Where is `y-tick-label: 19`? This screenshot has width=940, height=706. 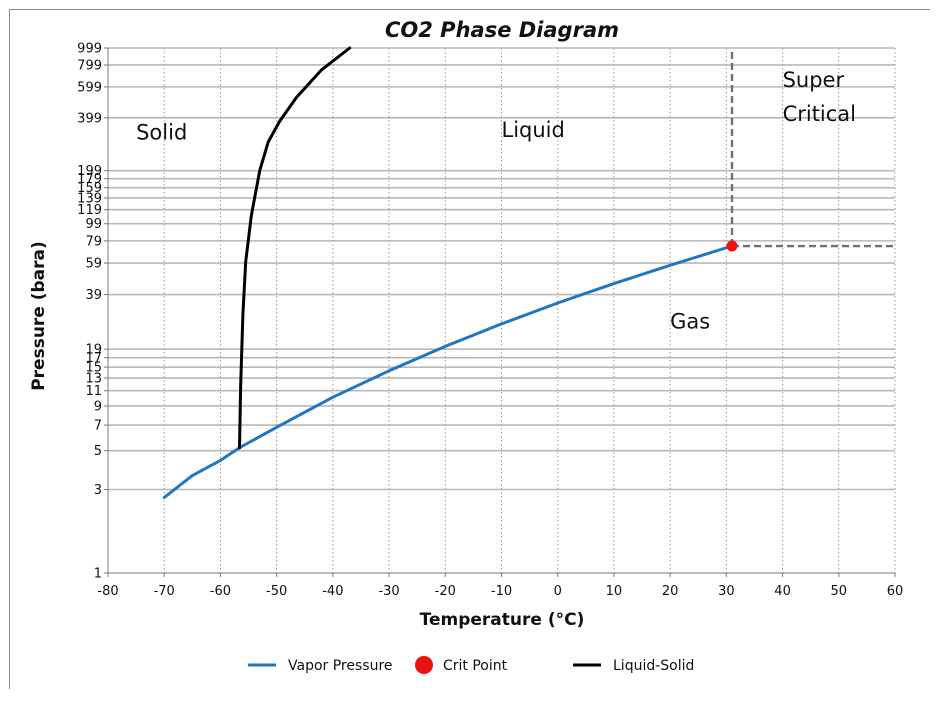
y-tick-label: 19 is located at coordinates (93, 350).